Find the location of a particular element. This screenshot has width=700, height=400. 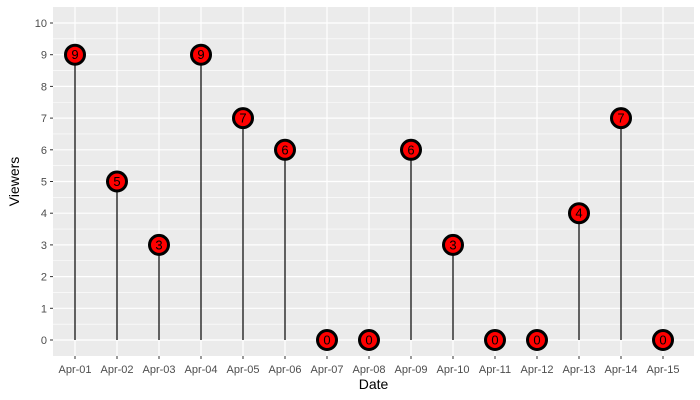

data-label: 4 is located at coordinates (578, 213).